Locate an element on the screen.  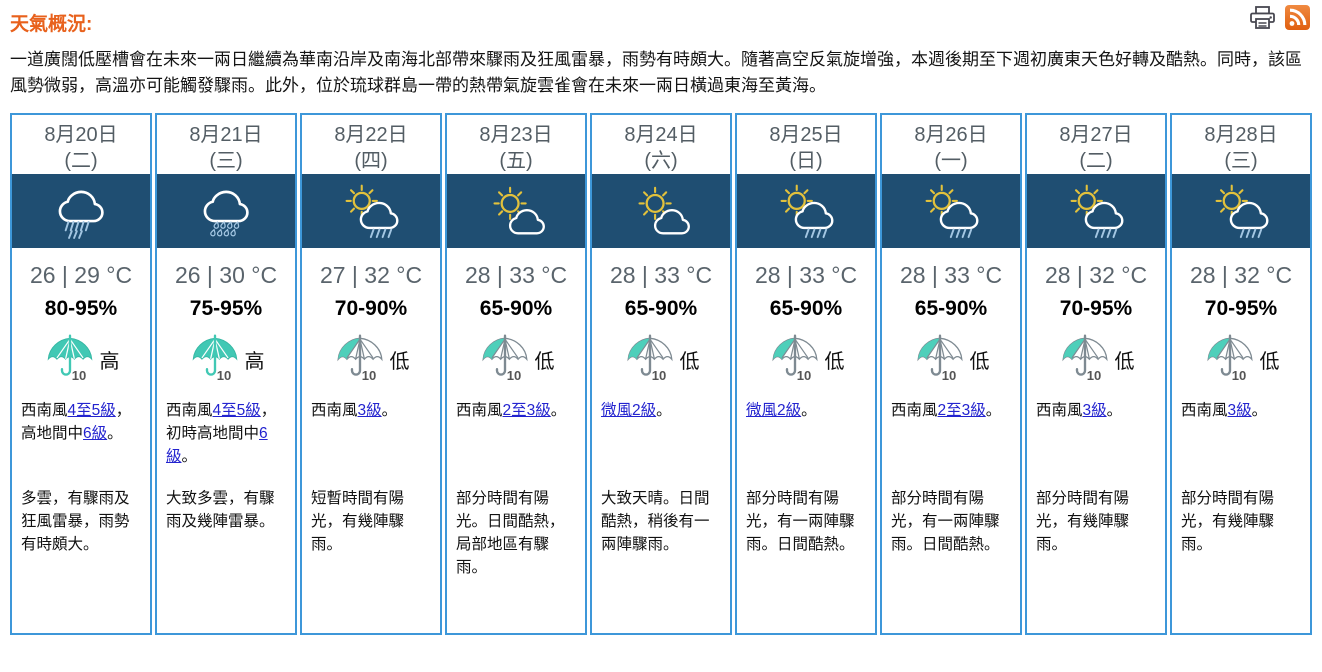
weather-description: 短暫時間有陽光，有幾陣驟雨。 is located at coordinates (358, 521).